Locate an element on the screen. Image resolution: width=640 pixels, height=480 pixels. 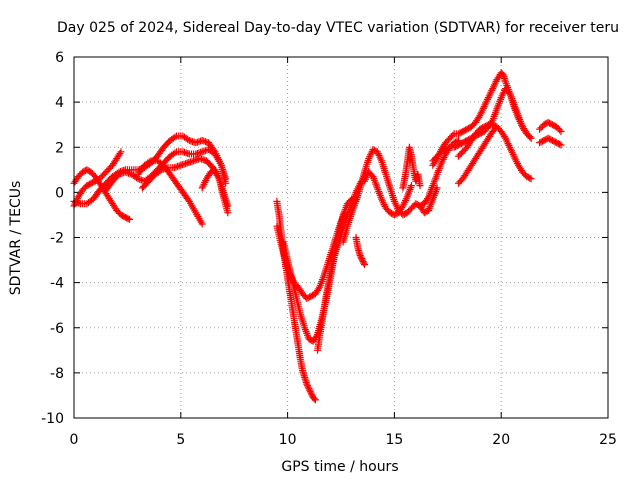
x-tick-label: 15 is located at coordinates (394, 440).